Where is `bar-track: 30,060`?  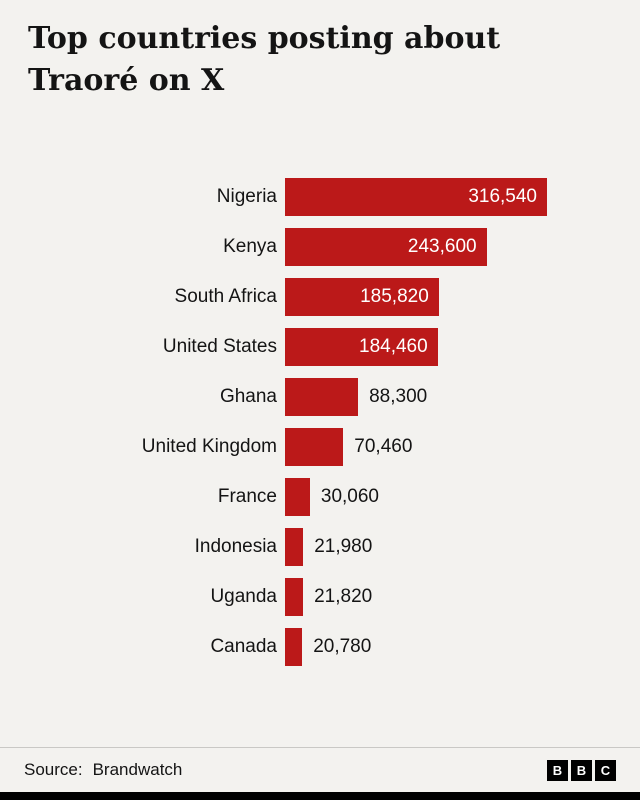
bar-track: 30,060 is located at coordinates (462, 497).